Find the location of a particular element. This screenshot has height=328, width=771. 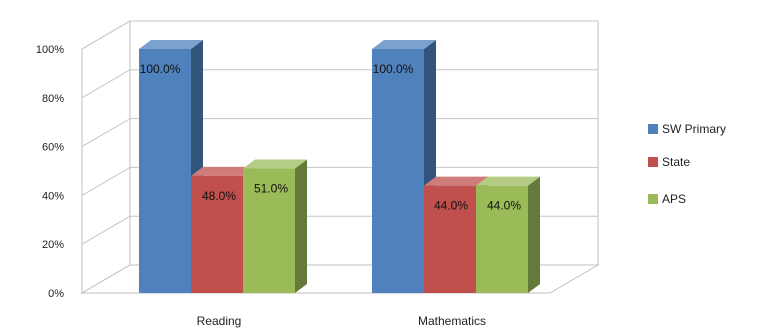

legend-label: SW Primary is located at coordinates (694, 129).